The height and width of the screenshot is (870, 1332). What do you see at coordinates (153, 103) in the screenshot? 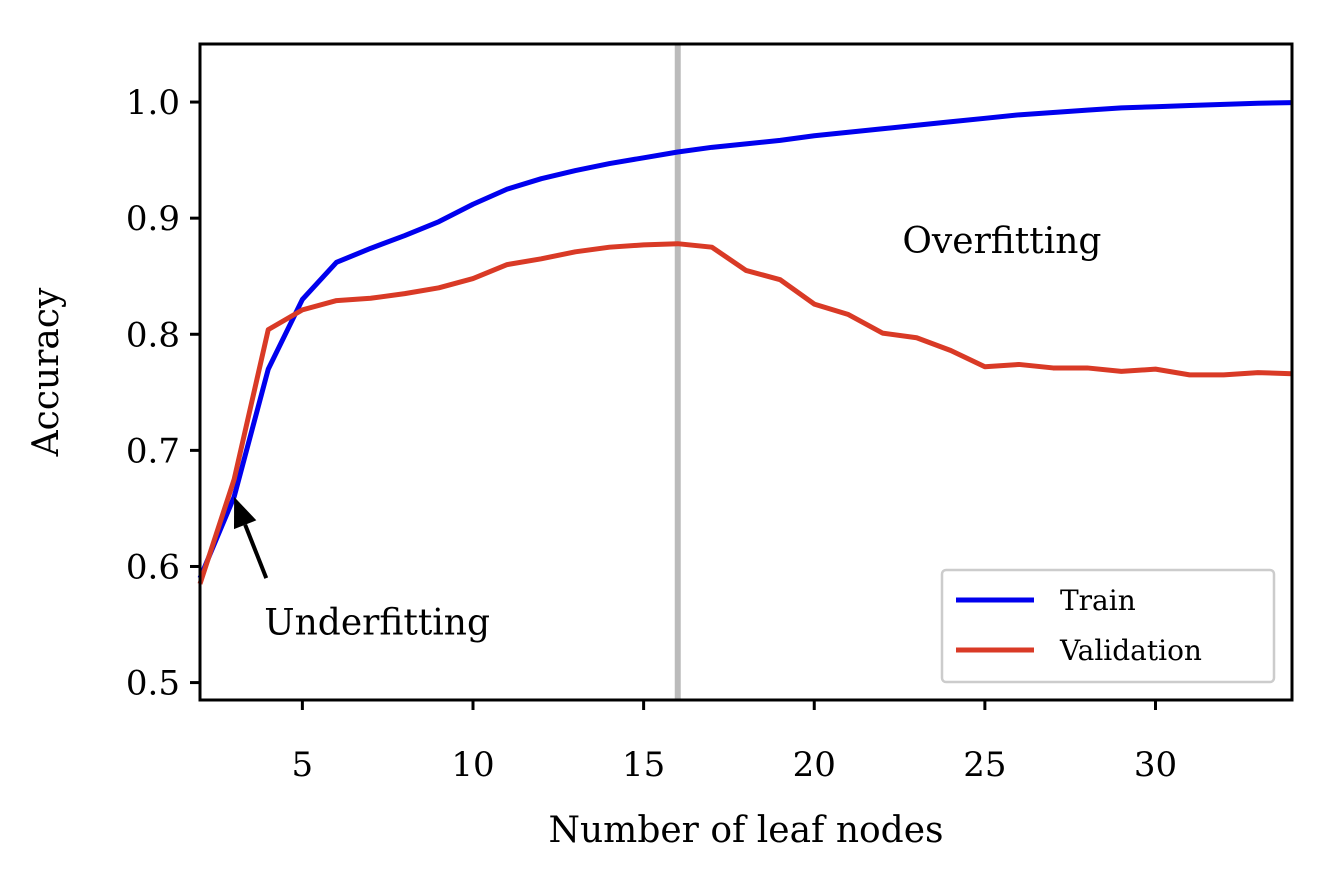
I see `y-tick-label: 1.0` at bounding box center [153, 103].